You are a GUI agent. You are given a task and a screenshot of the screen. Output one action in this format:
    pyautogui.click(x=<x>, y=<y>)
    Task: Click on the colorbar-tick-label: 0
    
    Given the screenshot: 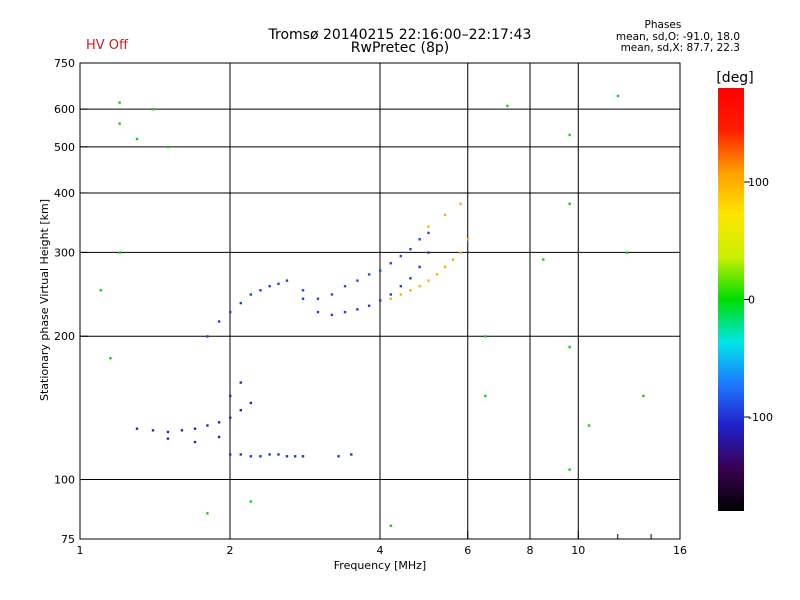 What is the action you would take?
    pyautogui.click(x=751, y=300)
    